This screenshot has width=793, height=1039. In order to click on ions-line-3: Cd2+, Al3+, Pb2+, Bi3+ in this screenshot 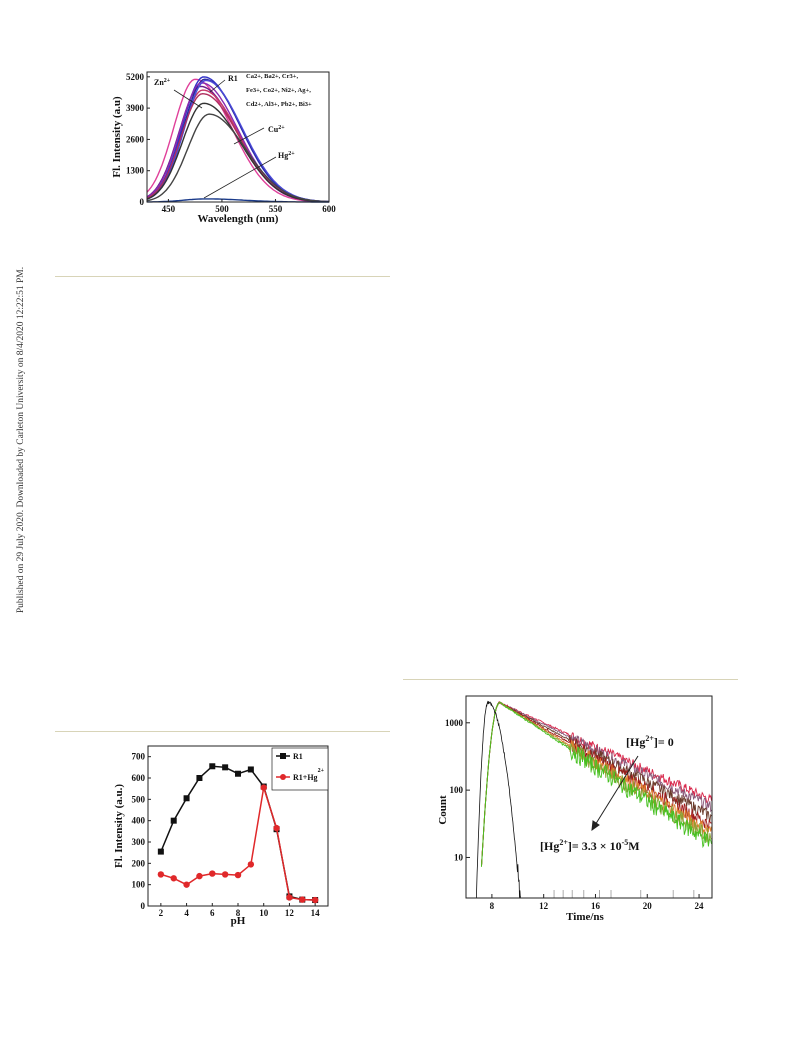, I will do `click(279, 104)`.